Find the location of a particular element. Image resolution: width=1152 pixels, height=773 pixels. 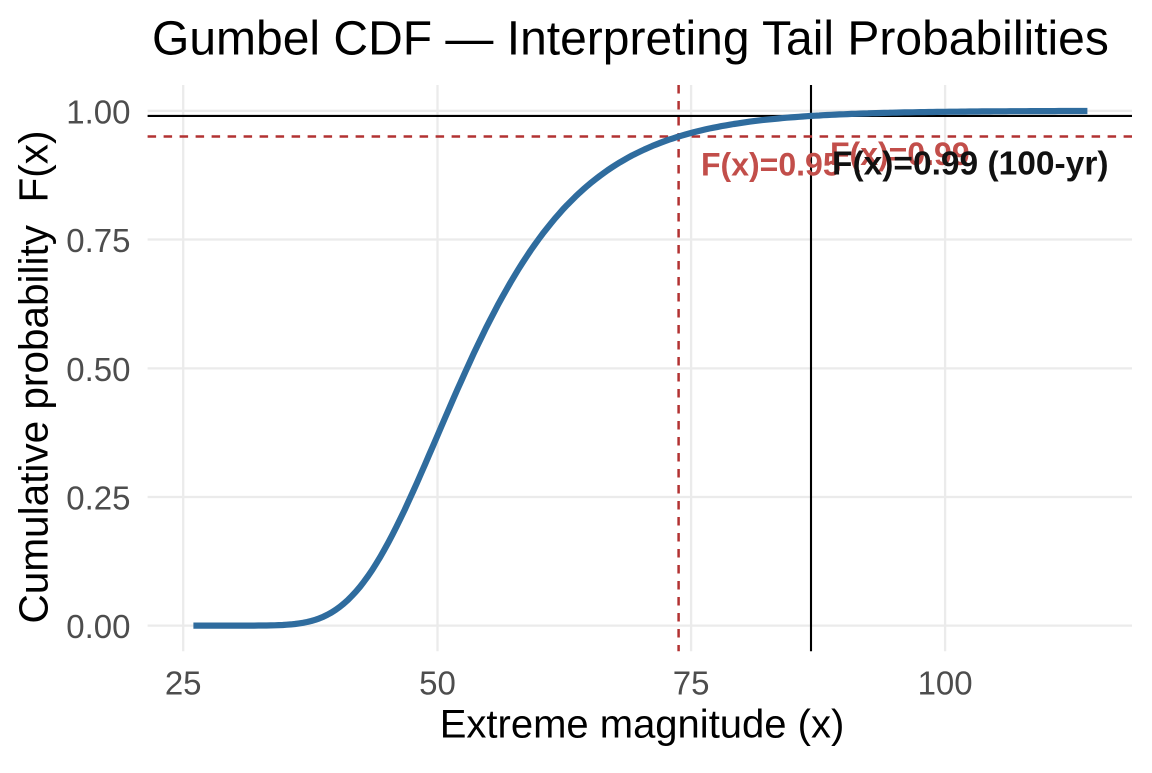

svg-text: 25 is located at coordinates (183, 683).